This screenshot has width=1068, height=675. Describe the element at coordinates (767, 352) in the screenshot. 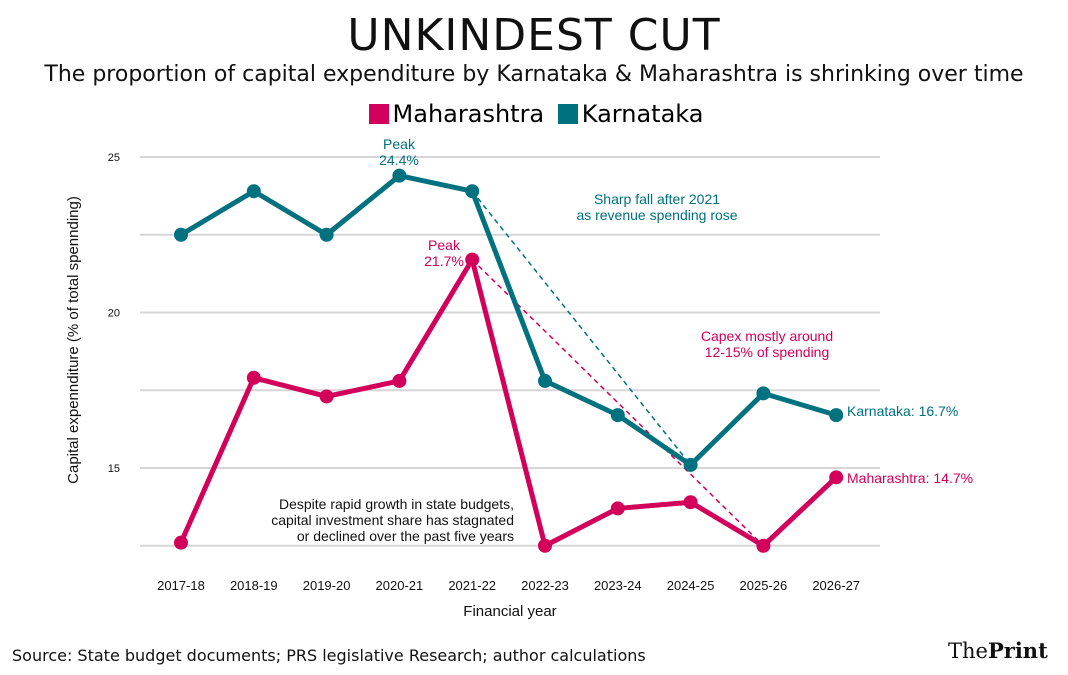

I see `annotation-maharashtra-capex: 12-15% of spending` at that location.